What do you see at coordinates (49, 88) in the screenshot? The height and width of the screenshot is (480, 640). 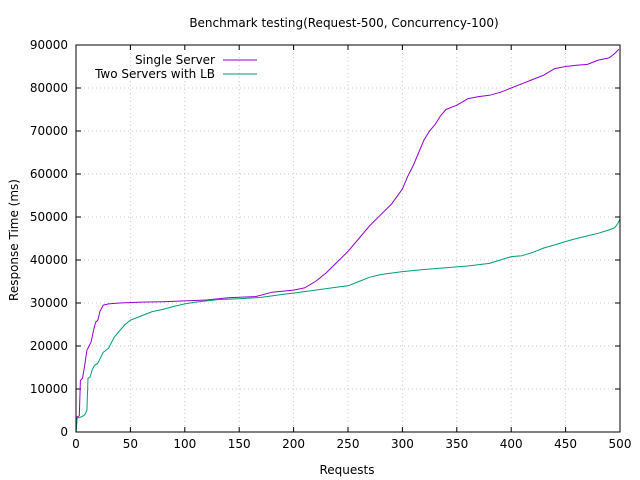 I see `y-tick-label: 80000` at bounding box center [49, 88].